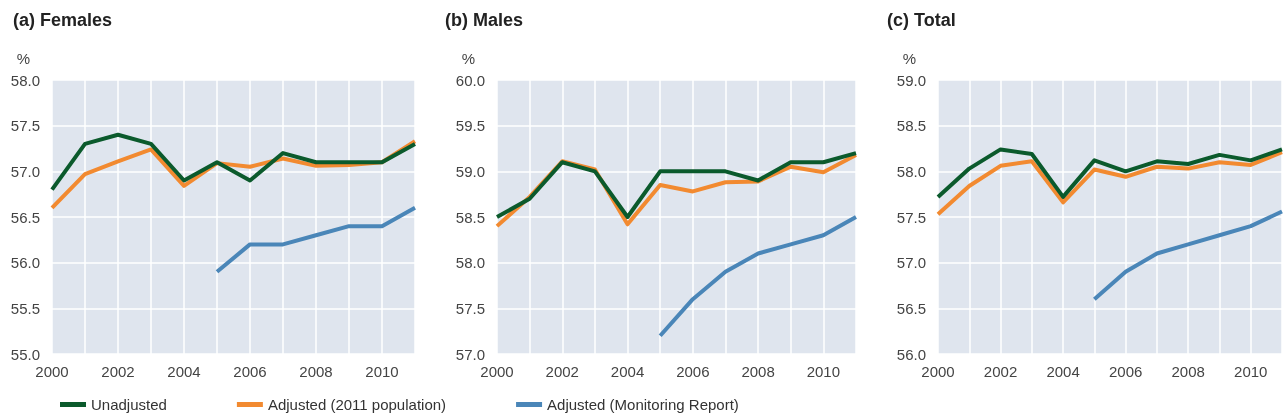 The height and width of the screenshot is (417, 1286). I want to click on y-tick-label: 55.0, so click(25, 354).